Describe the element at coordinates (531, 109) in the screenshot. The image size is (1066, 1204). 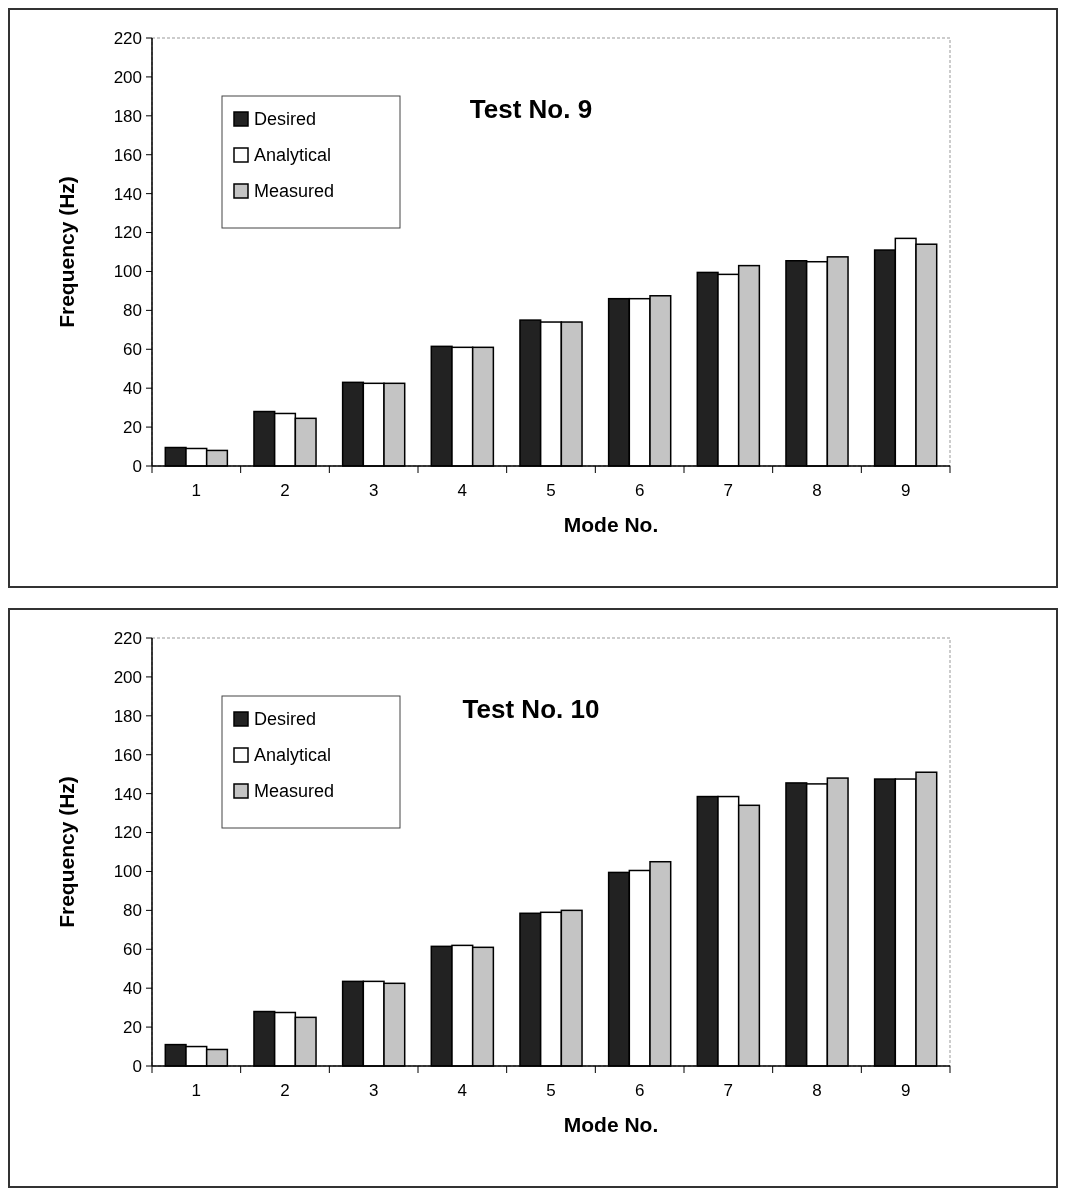
I see `text: Test No. 9` at that location.